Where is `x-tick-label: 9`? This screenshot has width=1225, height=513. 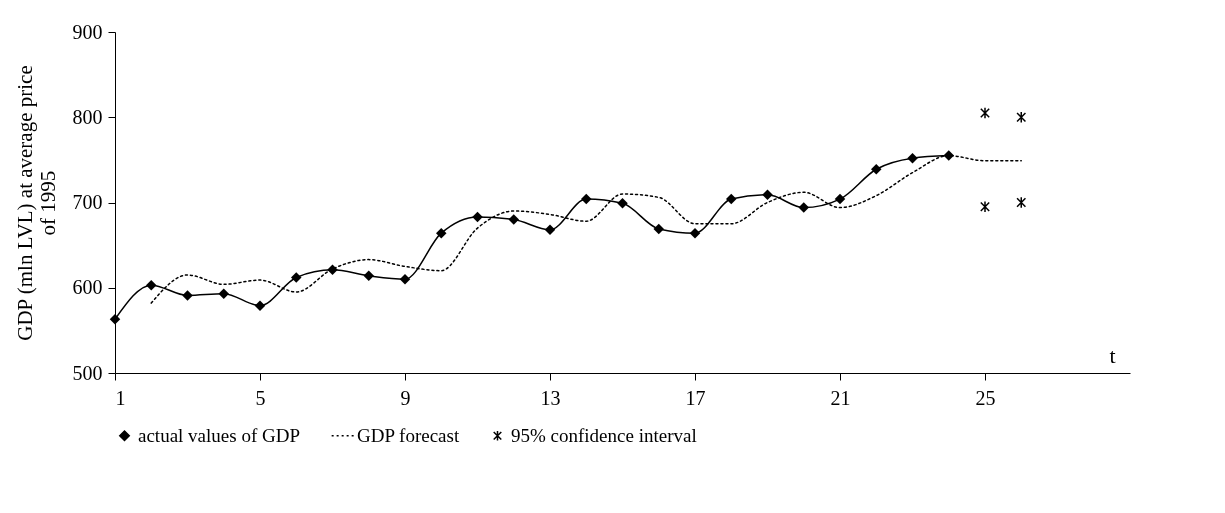
x-tick-label: 9 is located at coordinates (405, 397).